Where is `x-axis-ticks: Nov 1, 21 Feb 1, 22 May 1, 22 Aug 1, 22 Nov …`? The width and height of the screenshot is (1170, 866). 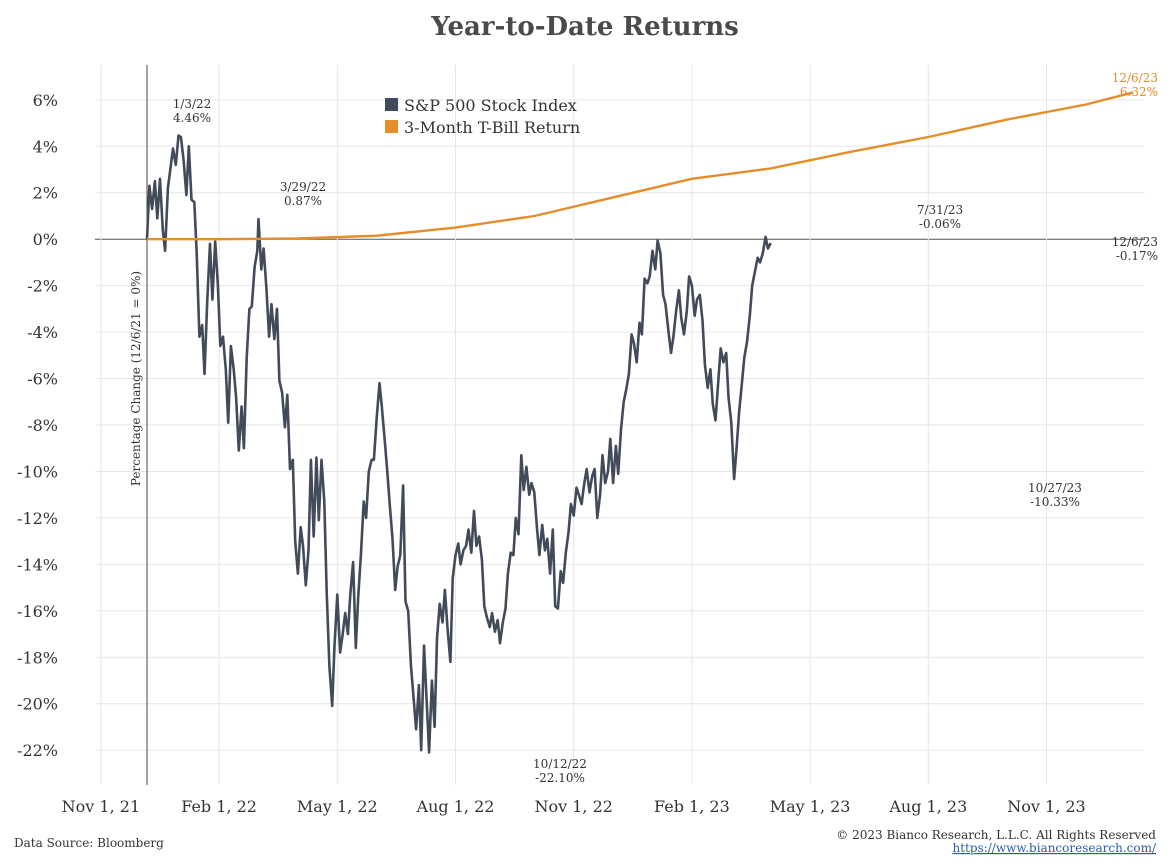
x-axis-ticks: Nov 1, 21 Feb 1, 22 May 1, 22 Aug 1, 22 Nov … is located at coordinates (574, 806).